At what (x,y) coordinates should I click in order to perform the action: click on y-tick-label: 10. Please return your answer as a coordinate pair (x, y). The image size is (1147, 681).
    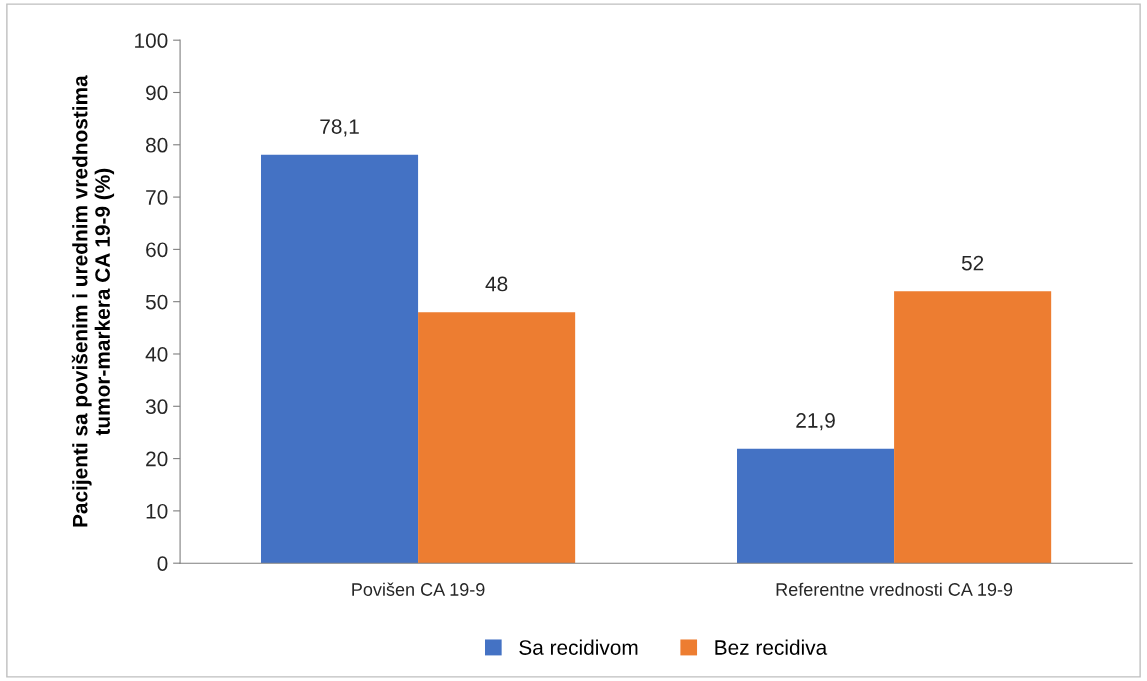
    Looking at the image, I should click on (157, 511).